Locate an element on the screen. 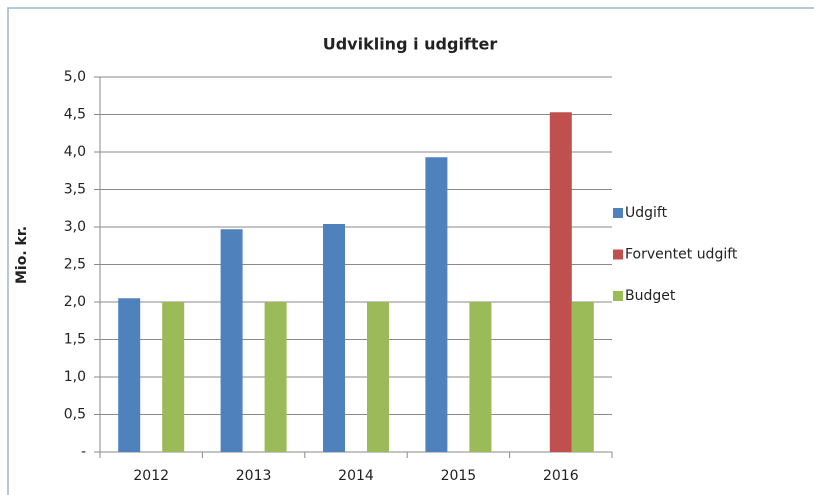 This screenshot has width=814, height=495. y-tick-label: 3,5 is located at coordinates (75, 190).